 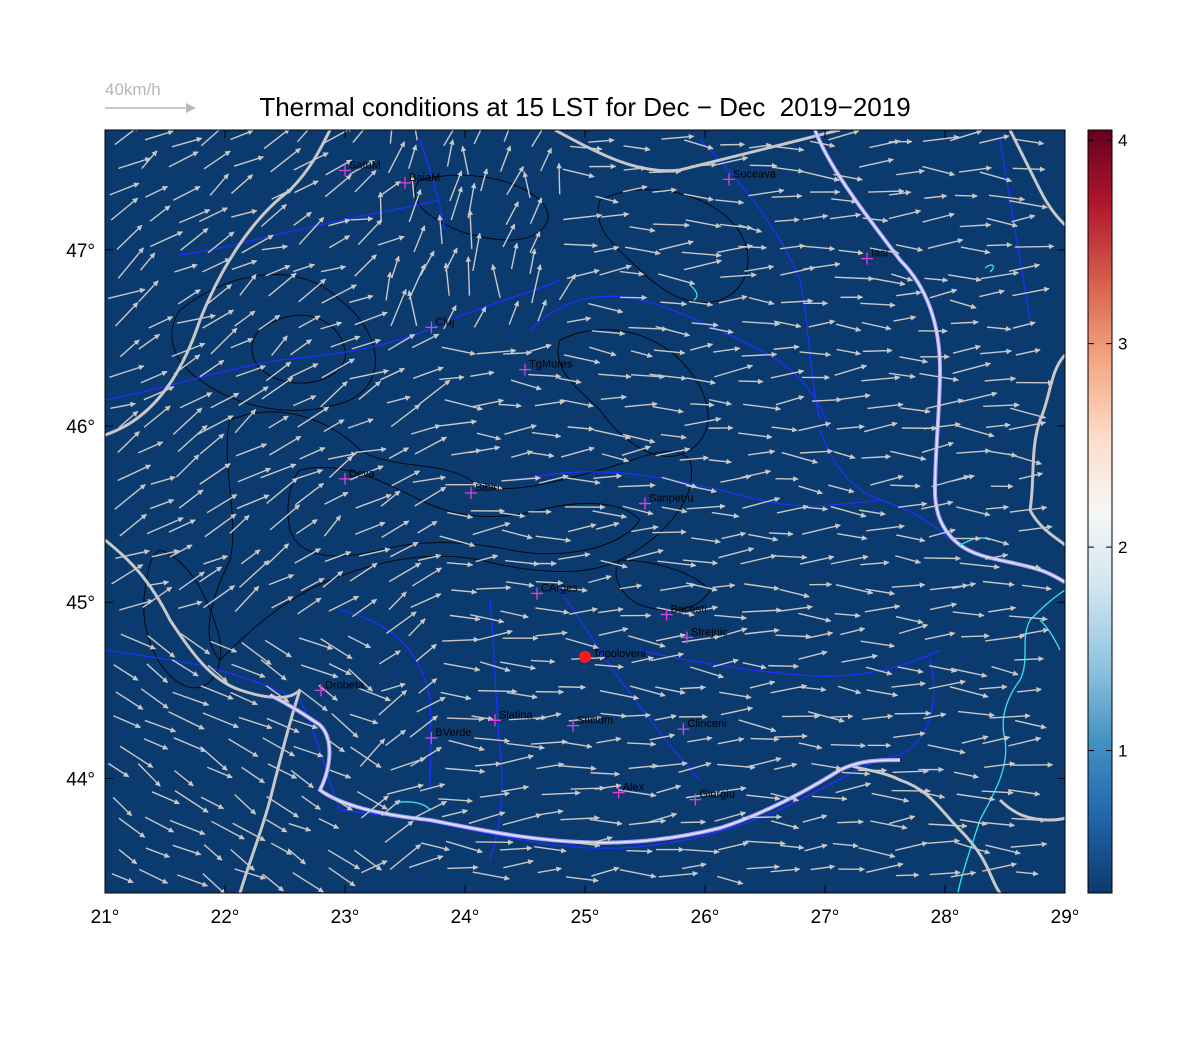 I want to click on x-tick-label: 26°, so click(x=705, y=917).